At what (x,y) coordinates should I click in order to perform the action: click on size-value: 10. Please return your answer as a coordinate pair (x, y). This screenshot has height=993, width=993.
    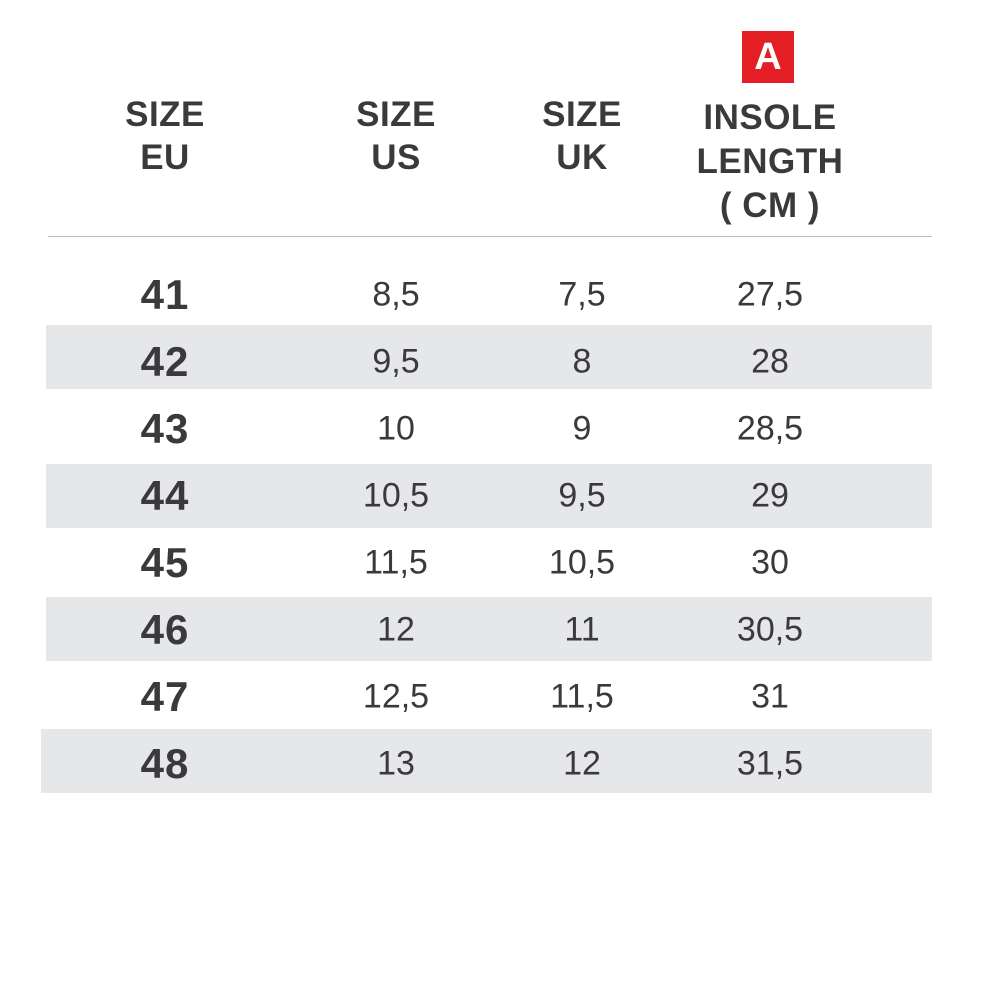
    Looking at the image, I should click on (396, 428).